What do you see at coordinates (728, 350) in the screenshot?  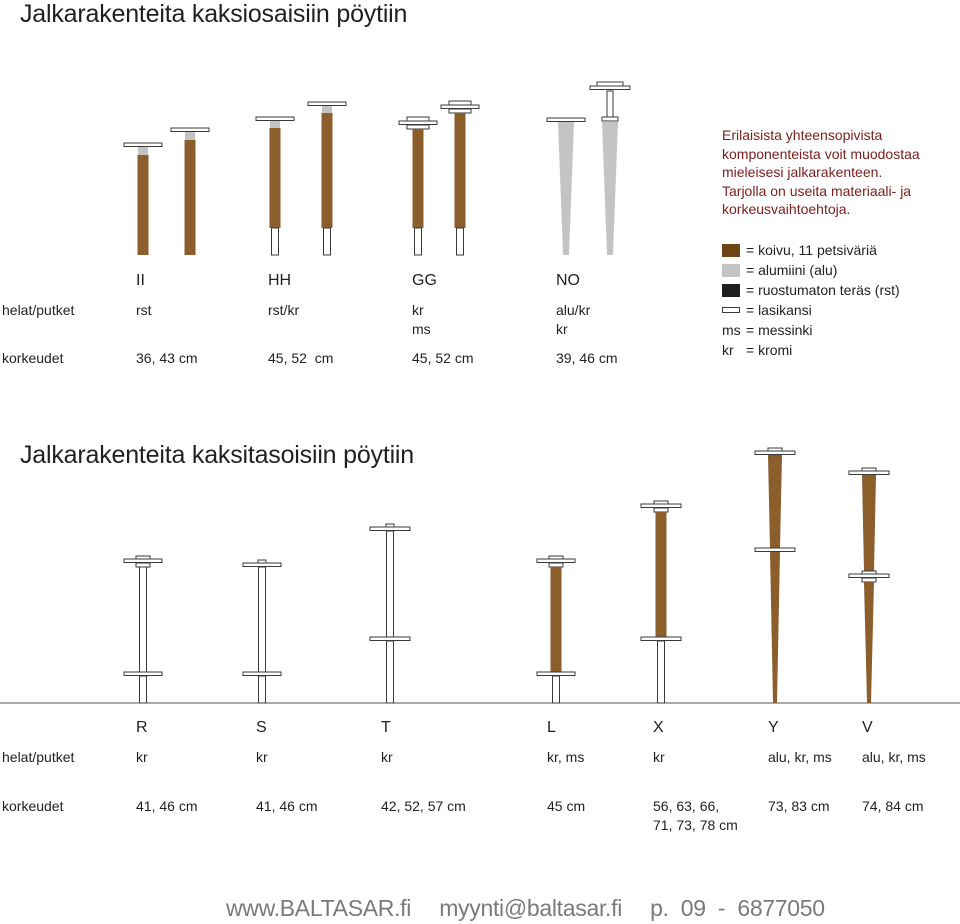 I see `legend-abbr: kr` at bounding box center [728, 350].